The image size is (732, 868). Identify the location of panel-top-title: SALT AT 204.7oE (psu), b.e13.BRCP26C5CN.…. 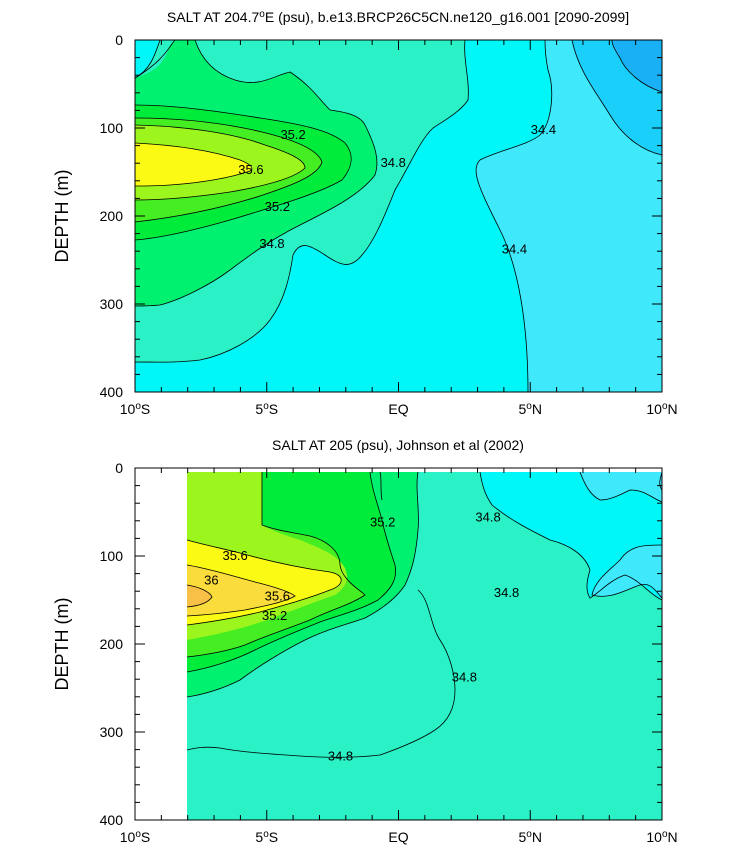
(398, 17).